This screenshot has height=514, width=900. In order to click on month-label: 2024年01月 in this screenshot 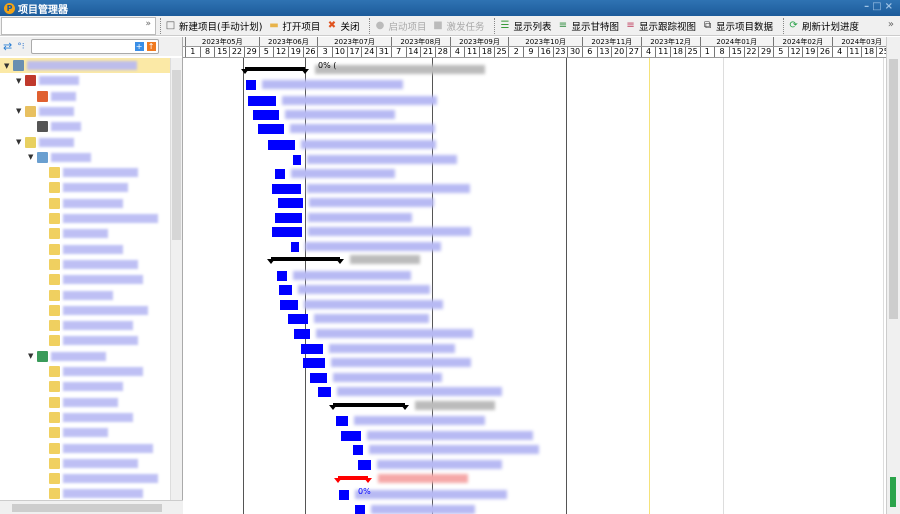, I will do `click(736, 41)`.